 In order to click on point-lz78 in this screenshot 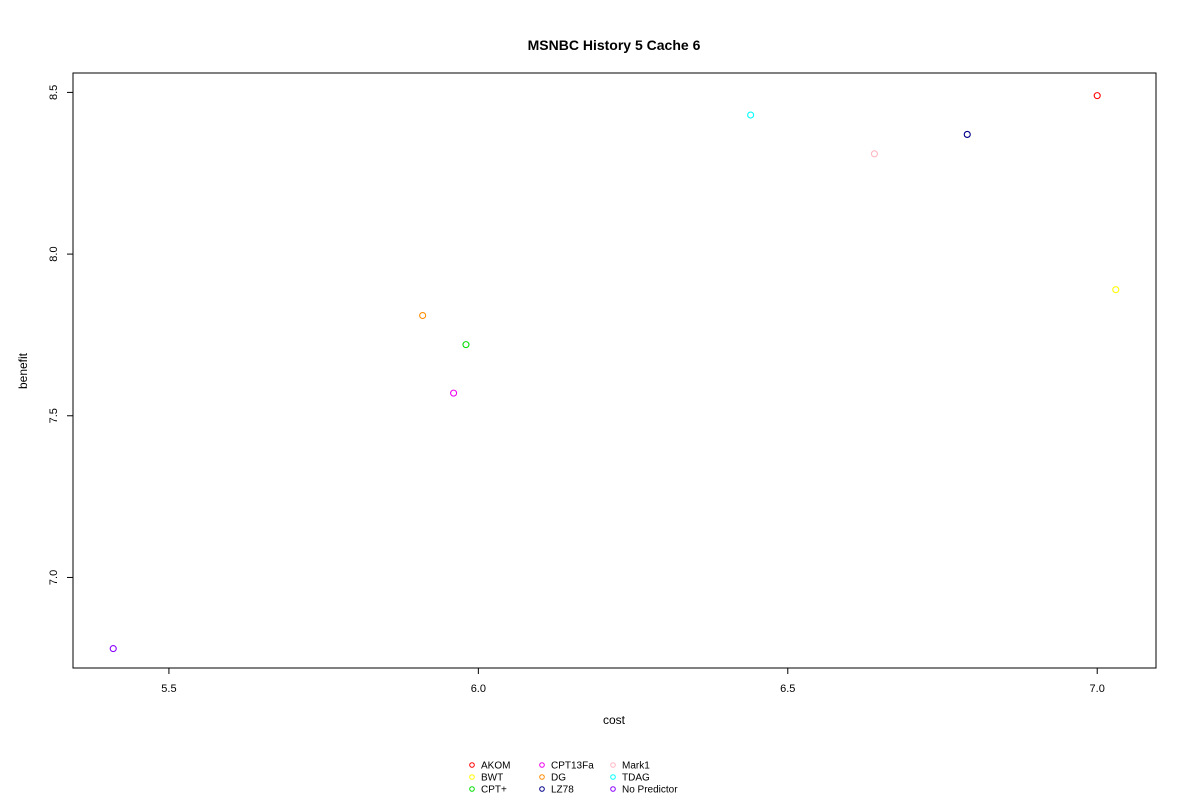, I will do `click(967, 134)`.